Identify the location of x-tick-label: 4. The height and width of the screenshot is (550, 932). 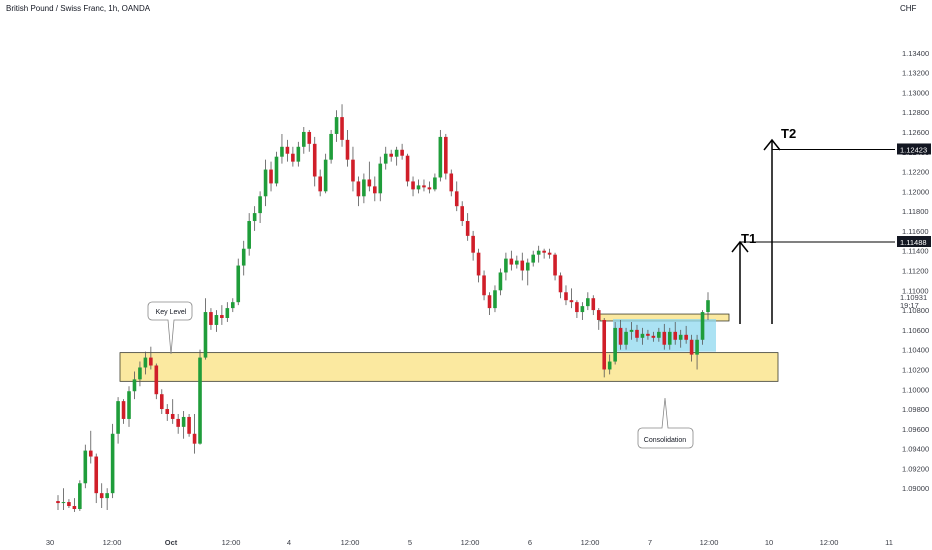
(289, 542).